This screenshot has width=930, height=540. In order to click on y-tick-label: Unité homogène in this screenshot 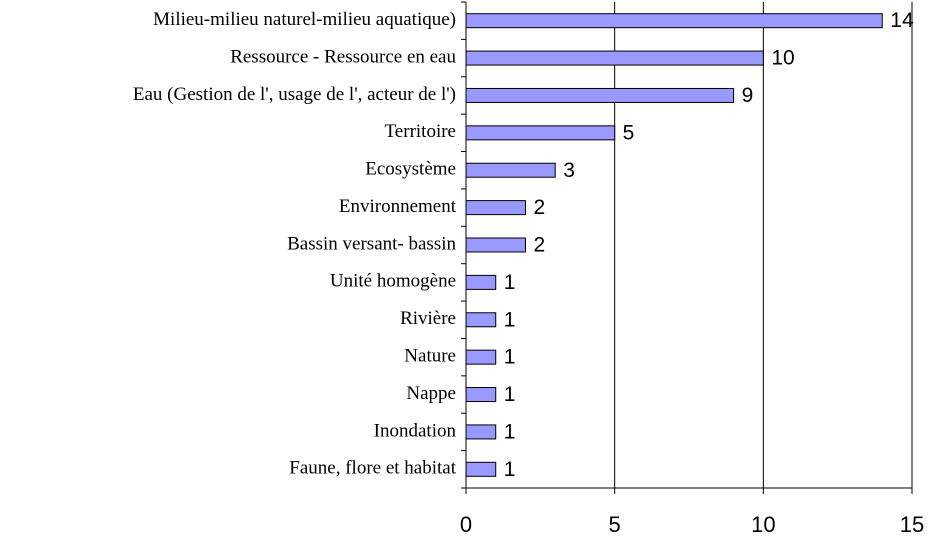, I will do `click(393, 281)`.